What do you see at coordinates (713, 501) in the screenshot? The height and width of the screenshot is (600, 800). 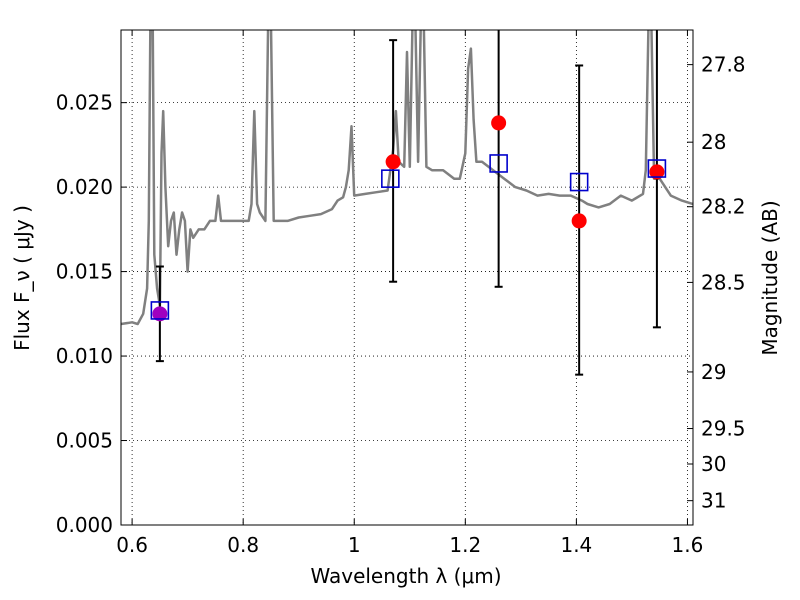 I see `right-tick-label: 31` at bounding box center [713, 501].